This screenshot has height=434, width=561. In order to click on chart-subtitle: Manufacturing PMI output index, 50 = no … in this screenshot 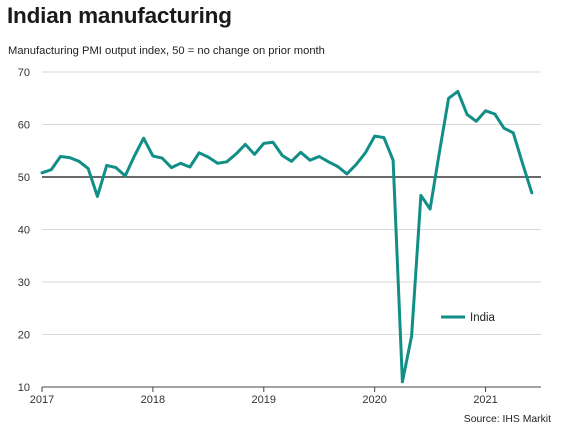, I will do `click(166, 51)`.